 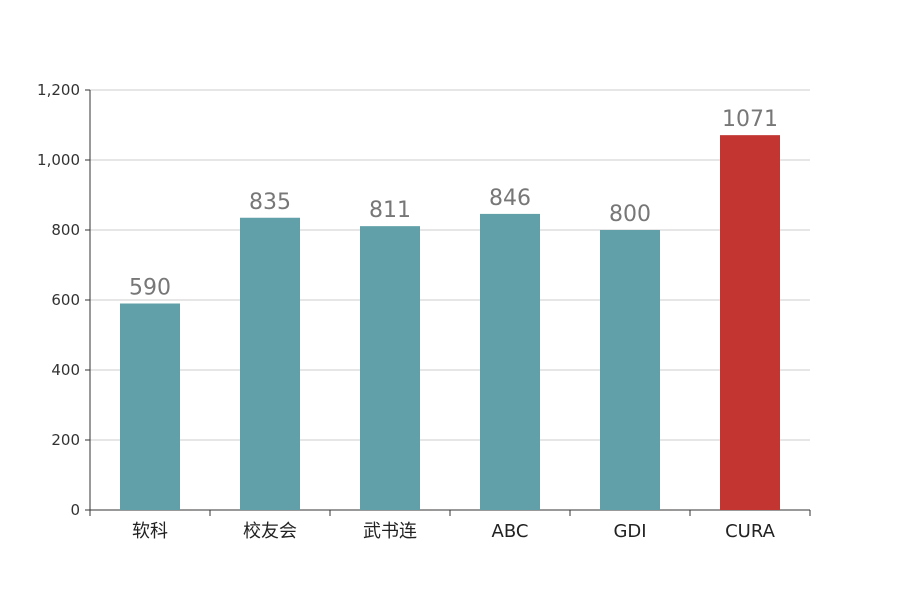 What do you see at coordinates (65, 370) in the screenshot?
I see `y-tick-label: 400` at bounding box center [65, 370].